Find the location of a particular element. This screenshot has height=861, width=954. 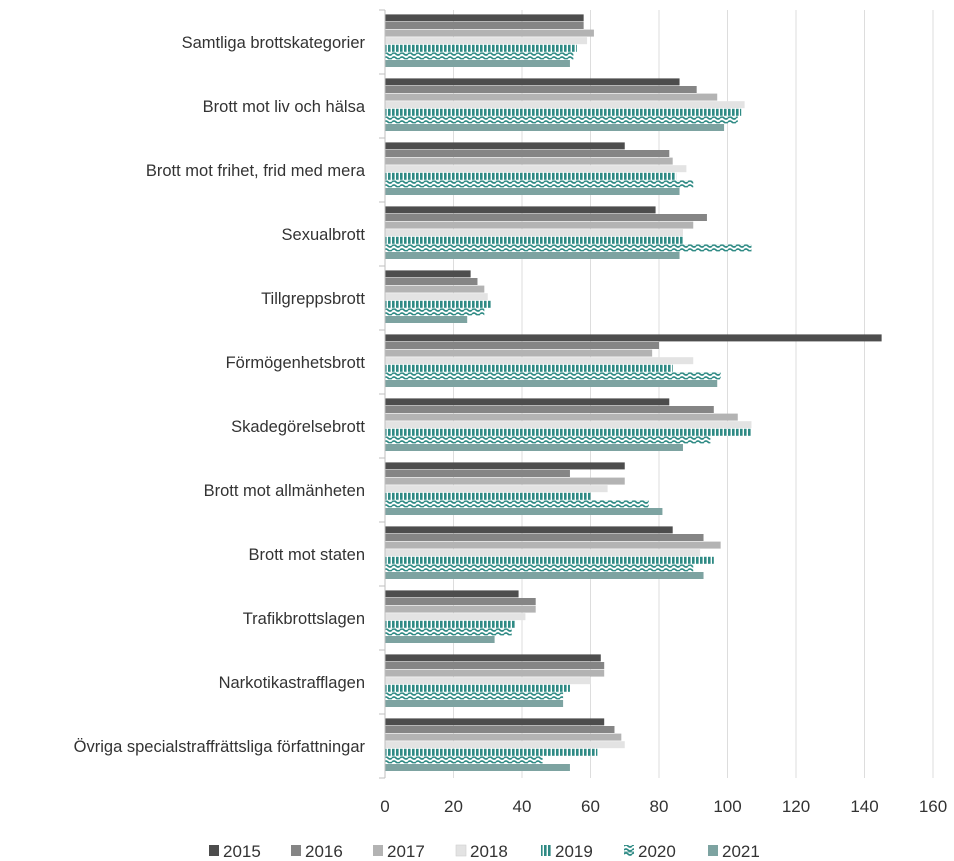

category-label: Brott mot staten is located at coordinates (307, 555).